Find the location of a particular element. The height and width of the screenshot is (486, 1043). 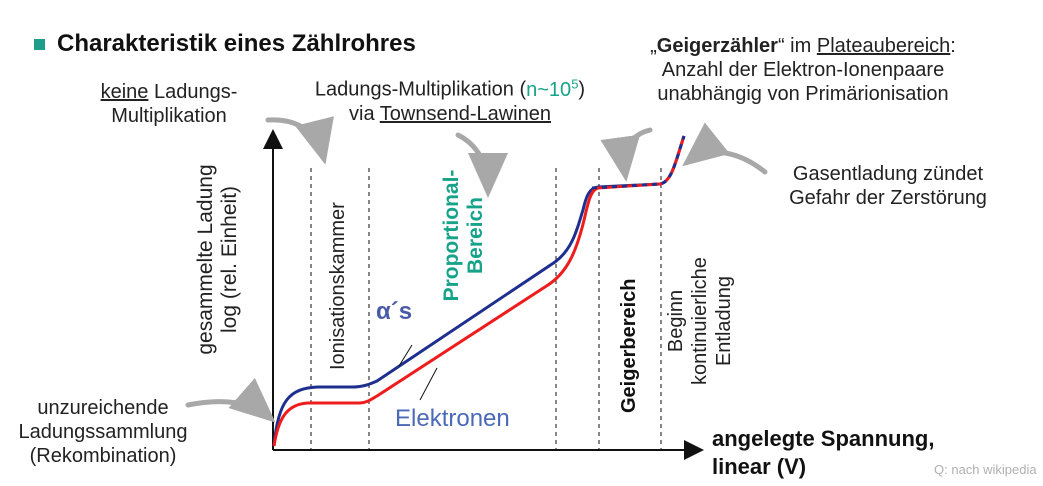

ylabel-line2: log (rel. Einheit) is located at coordinates (229, 259).